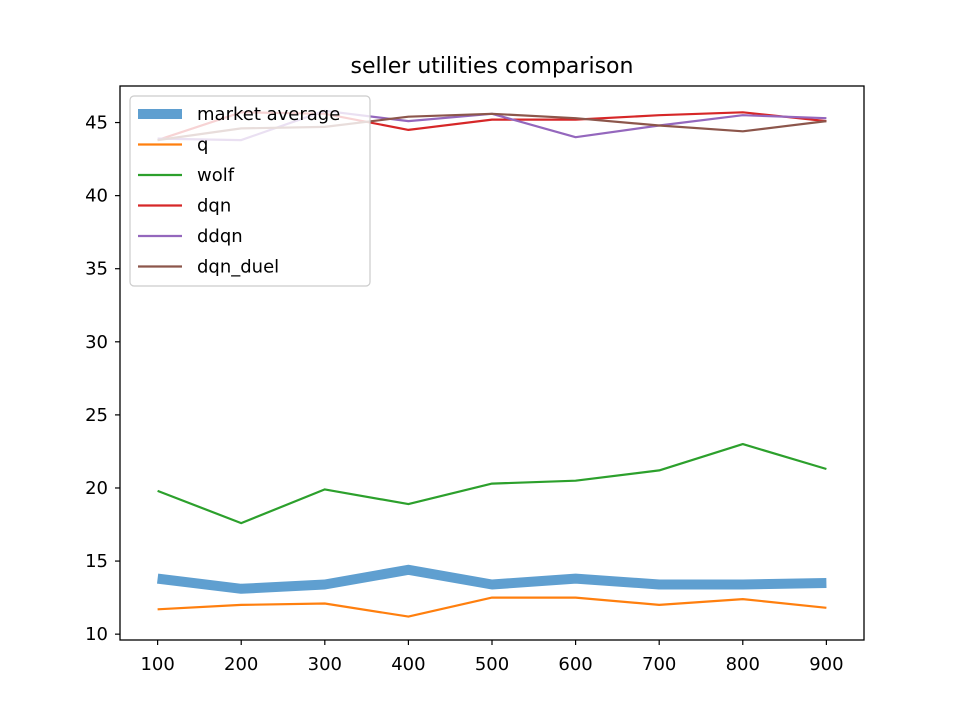 The width and height of the screenshot is (960, 720). I want to click on legend: market average q wolf dqn ddqn dqn_duel, so click(250, 191).